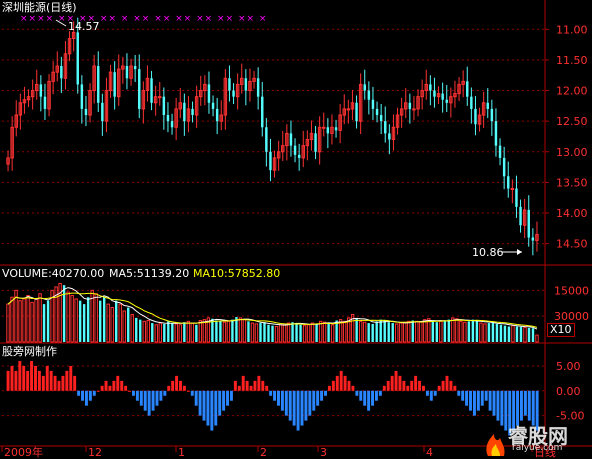  What do you see at coordinates (572, 213) in the screenshot?
I see `price-tick-label: 14.00` at bounding box center [572, 213].